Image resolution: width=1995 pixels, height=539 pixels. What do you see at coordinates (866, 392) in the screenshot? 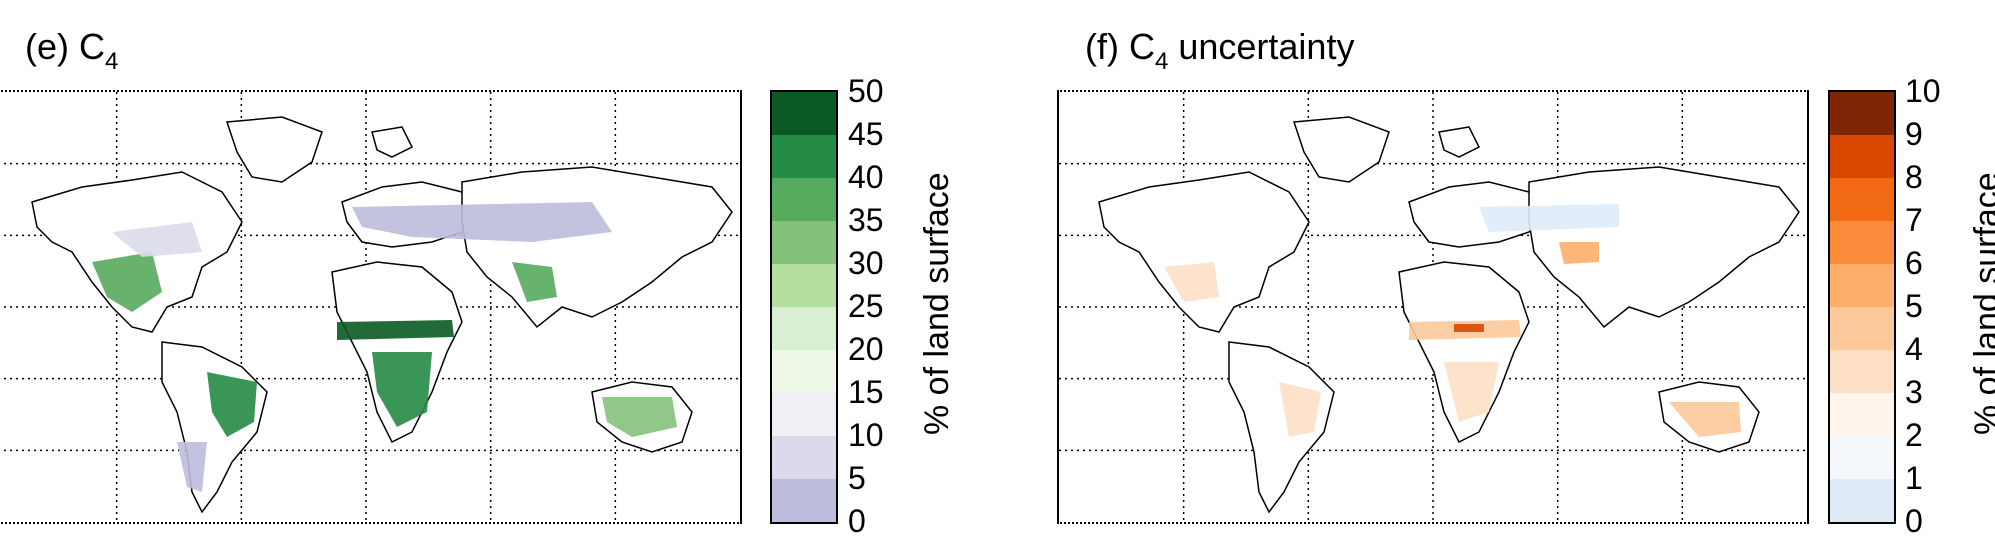
I see `colorbar-tick-label: 15` at bounding box center [866, 392].